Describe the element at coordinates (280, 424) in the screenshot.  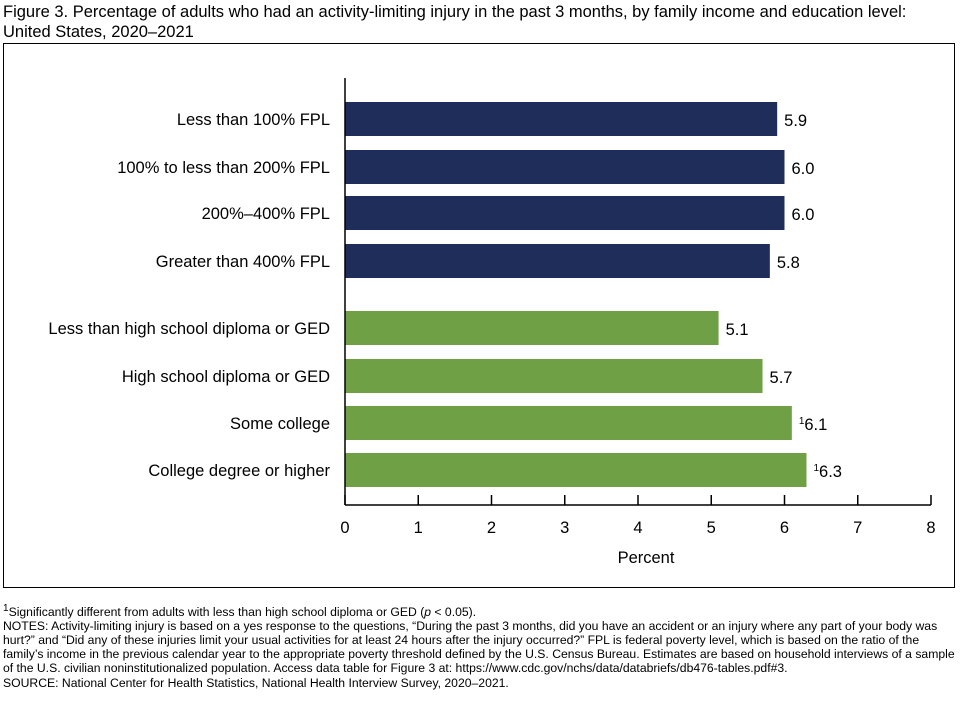
I see `category-label: Some college` at that location.